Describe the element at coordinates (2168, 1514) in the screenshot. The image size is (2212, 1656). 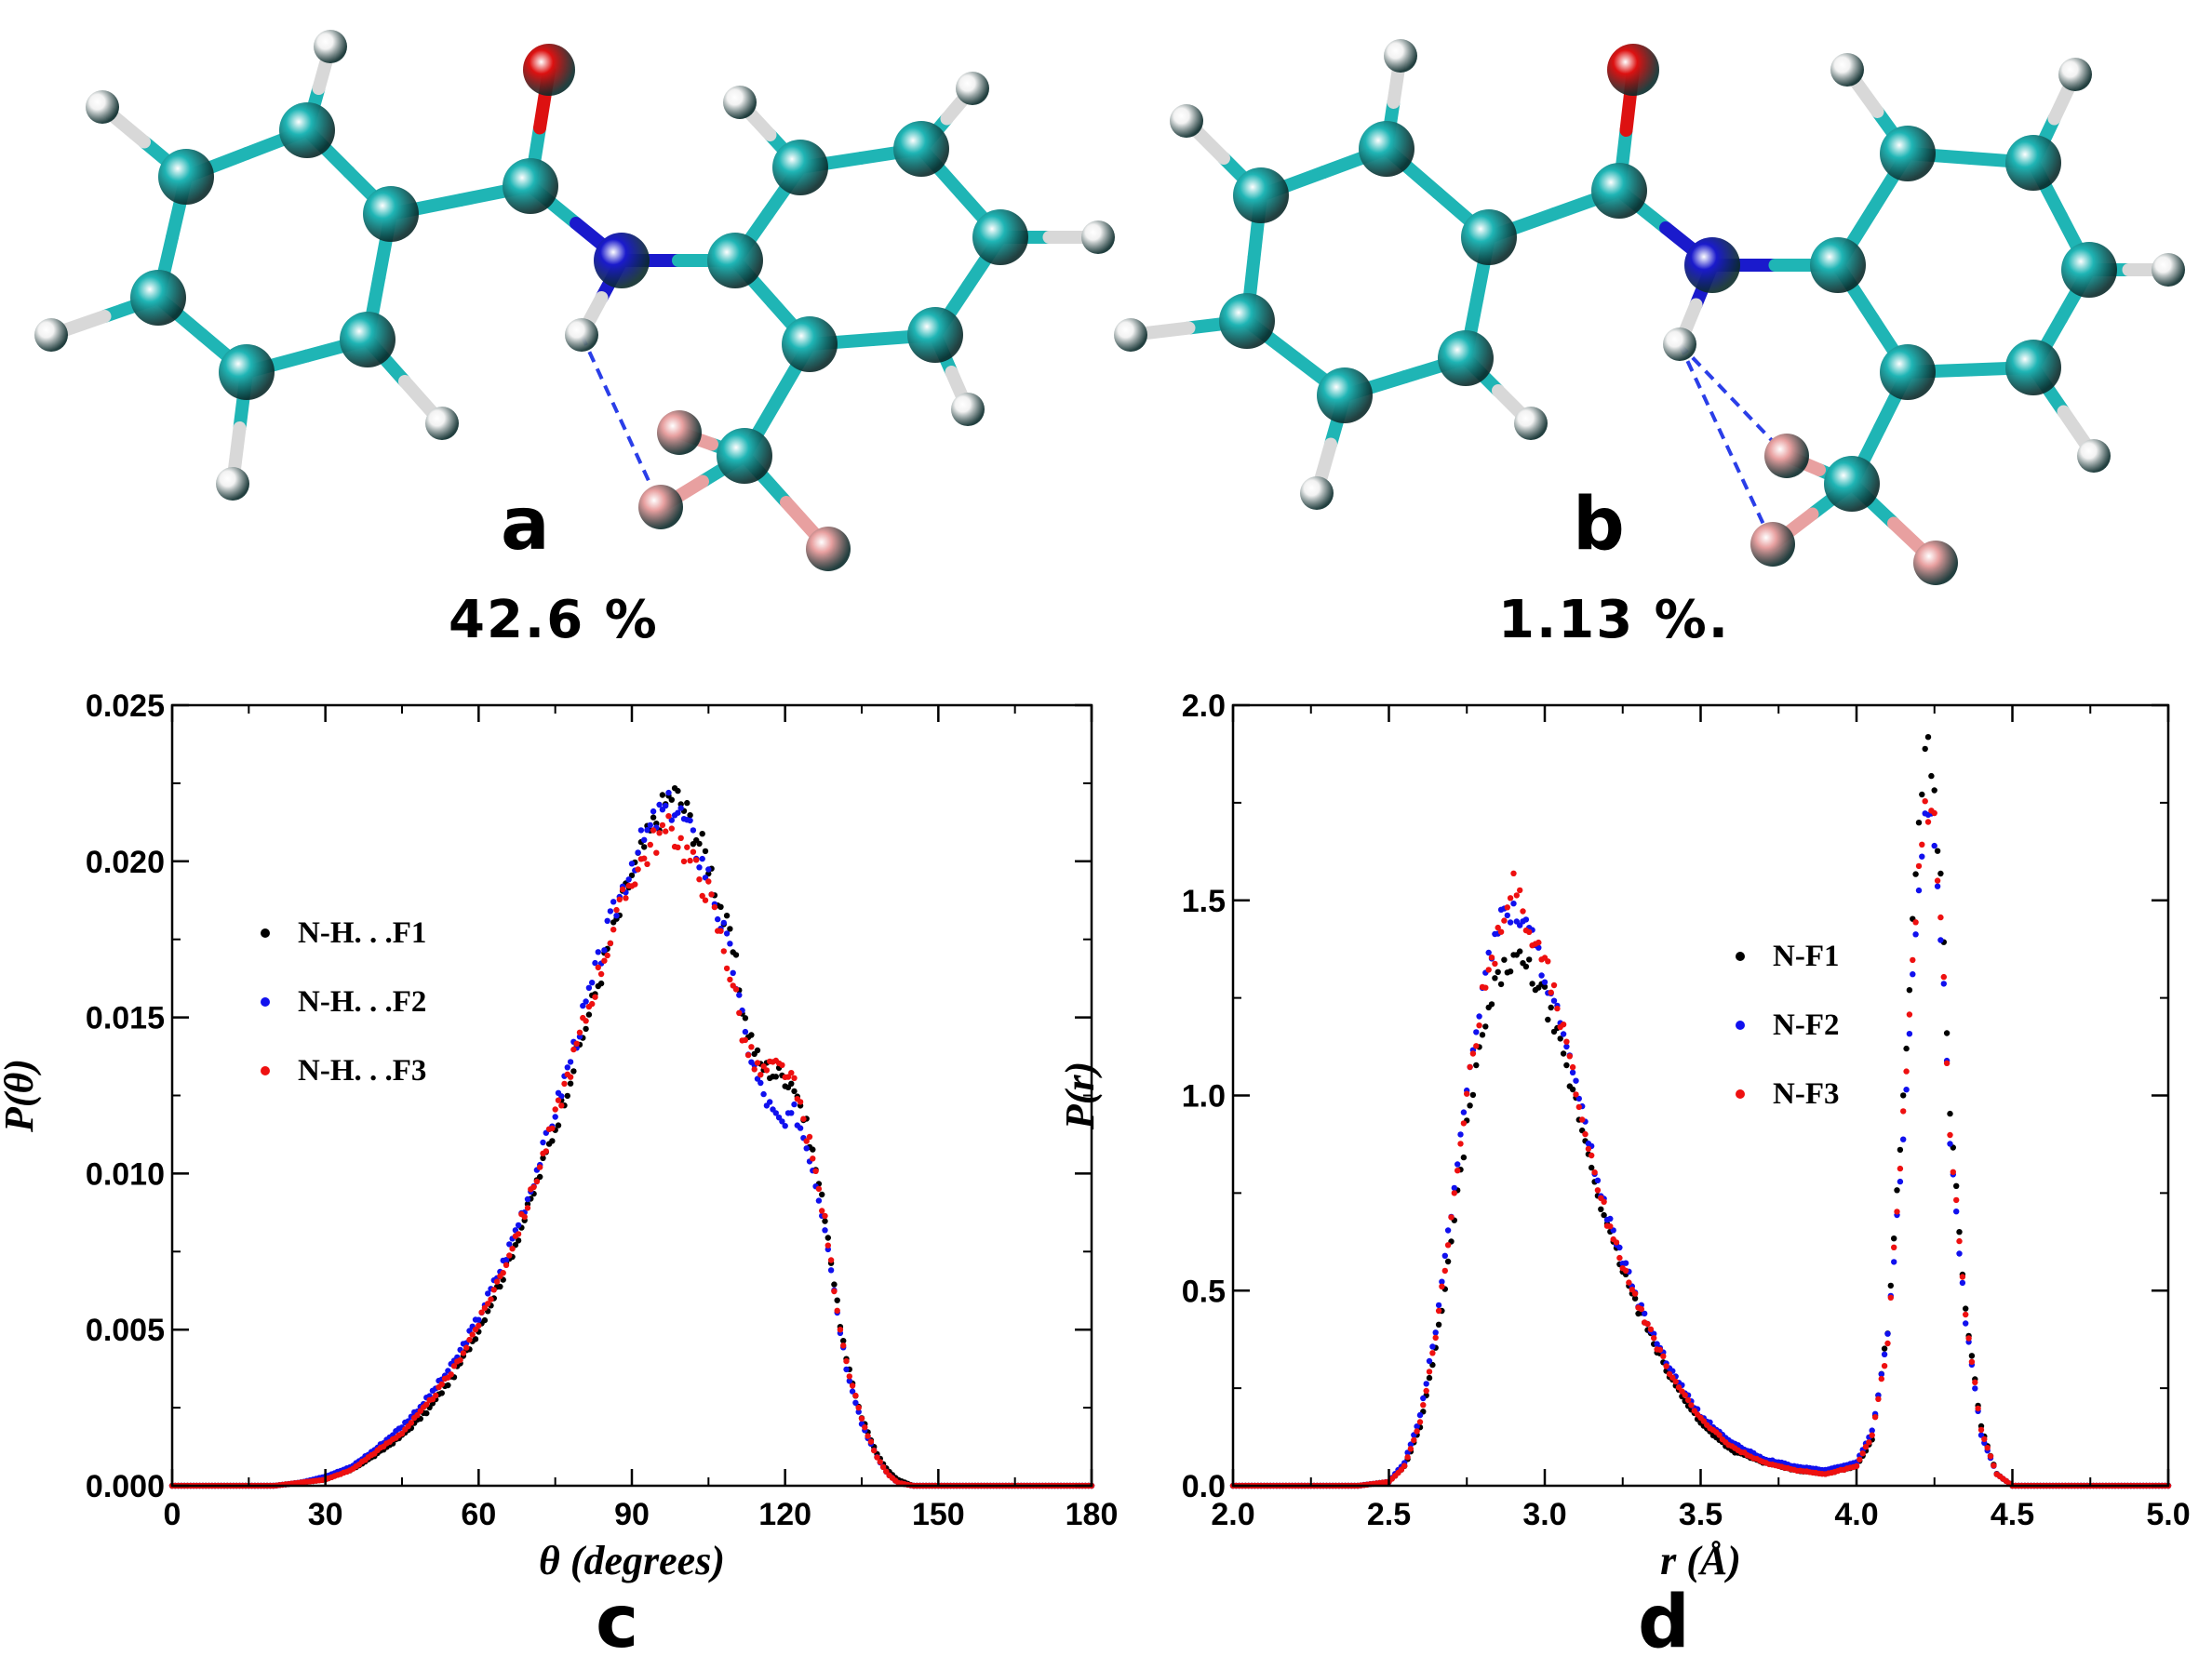
I see `x-tick-label: 5.0` at that location.